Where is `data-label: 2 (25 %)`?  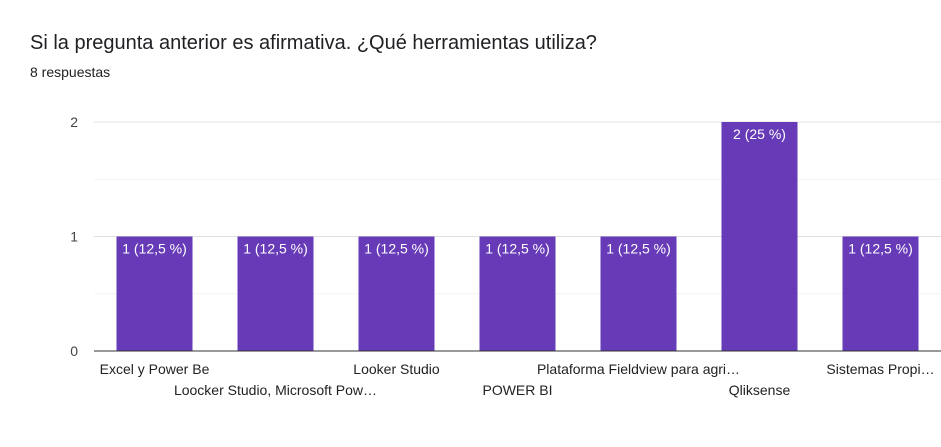
data-label: 2 (25 %) is located at coordinates (759, 134).